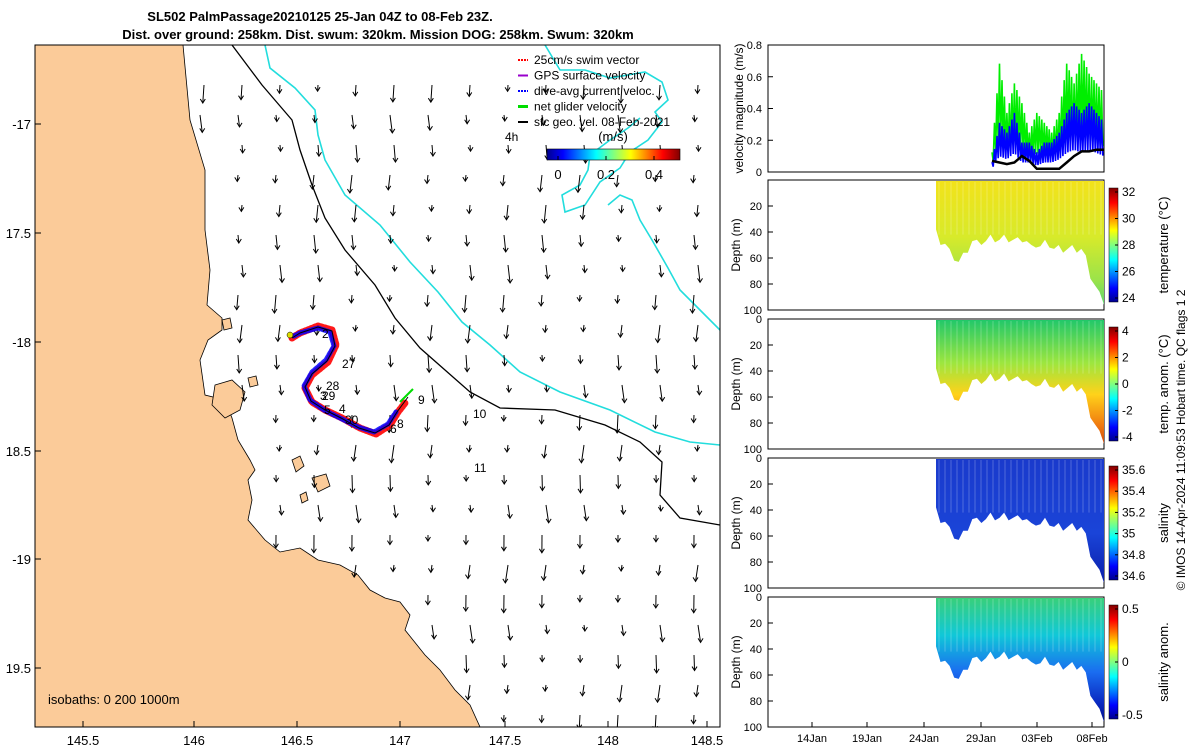 This screenshot has height=750, width=1200. What do you see at coordinates (1020, 521) in the screenshot?
I see `salinity-data-field` at bounding box center [1020, 521].